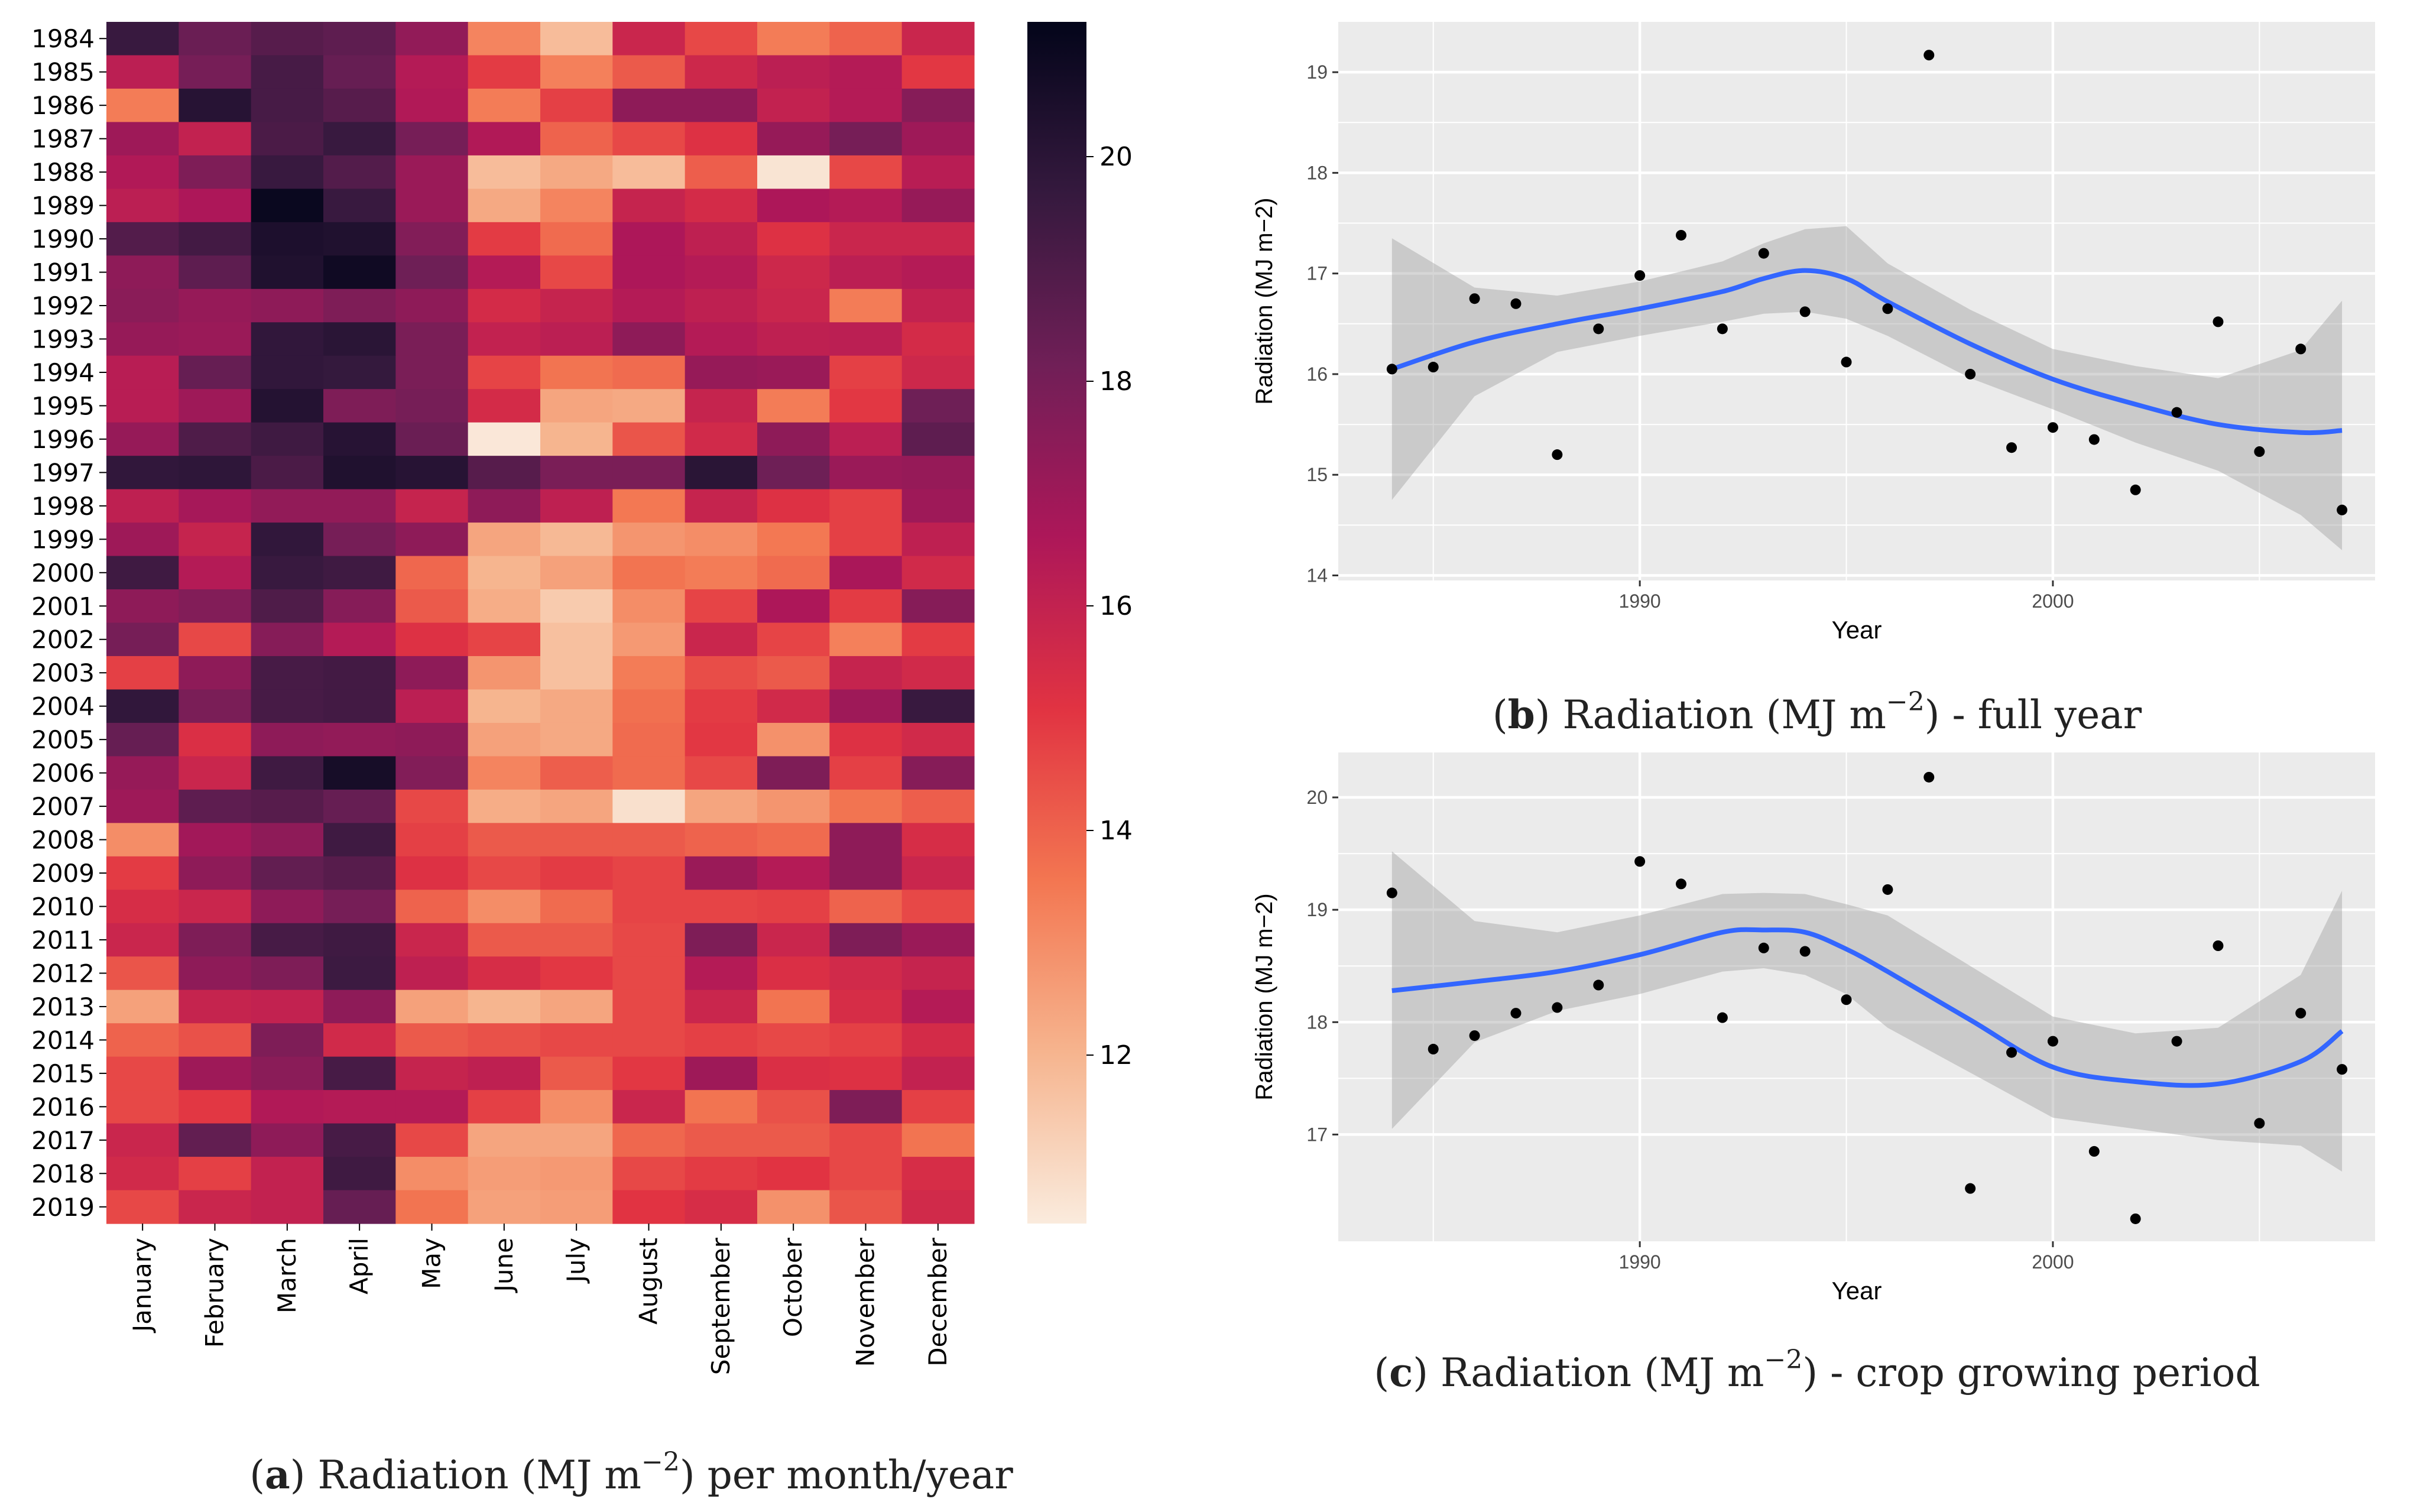 The height and width of the screenshot is (1512, 2420). What do you see at coordinates (432, 973) in the screenshot?
I see `heatmap-cell-2012-may` at bounding box center [432, 973].